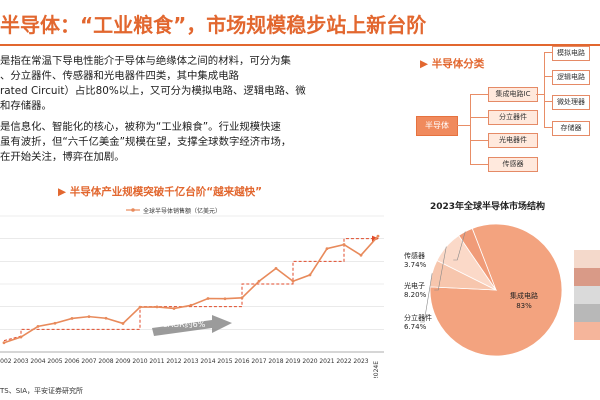  What do you see at coordinates (54, 361) in the screenshot?
I see `x-tick-label: 2005` at bounding box center [54, 361].